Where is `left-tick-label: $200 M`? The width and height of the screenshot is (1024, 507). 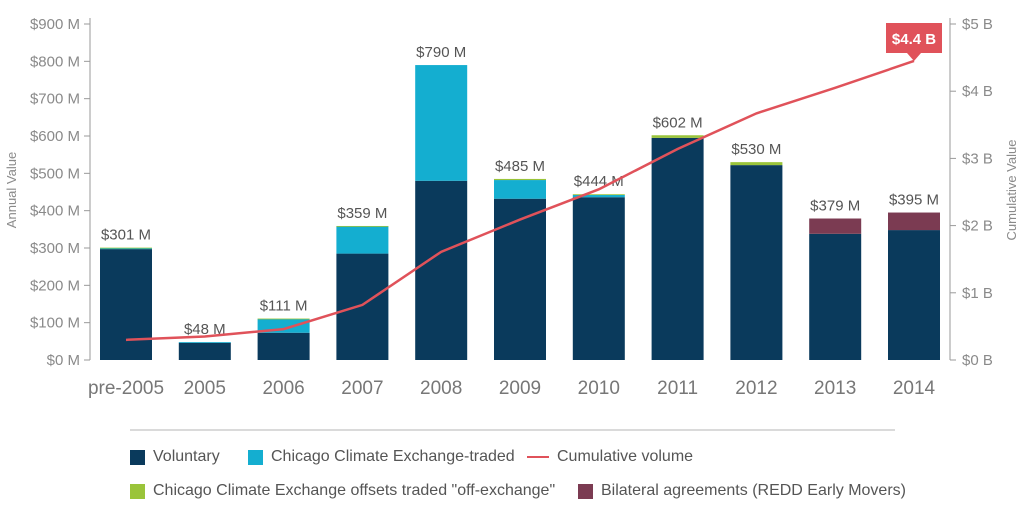 left-tick-label: $200 M is located at coordinates (55, 285).